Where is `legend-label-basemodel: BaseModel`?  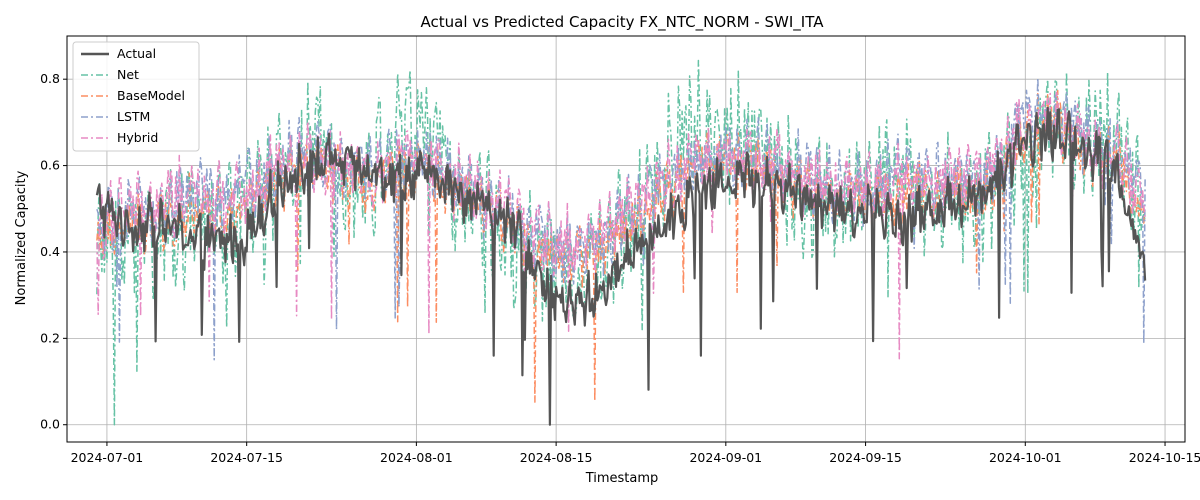 legend-label-basemodel: BaseModel is located at coordinates (151, 95).